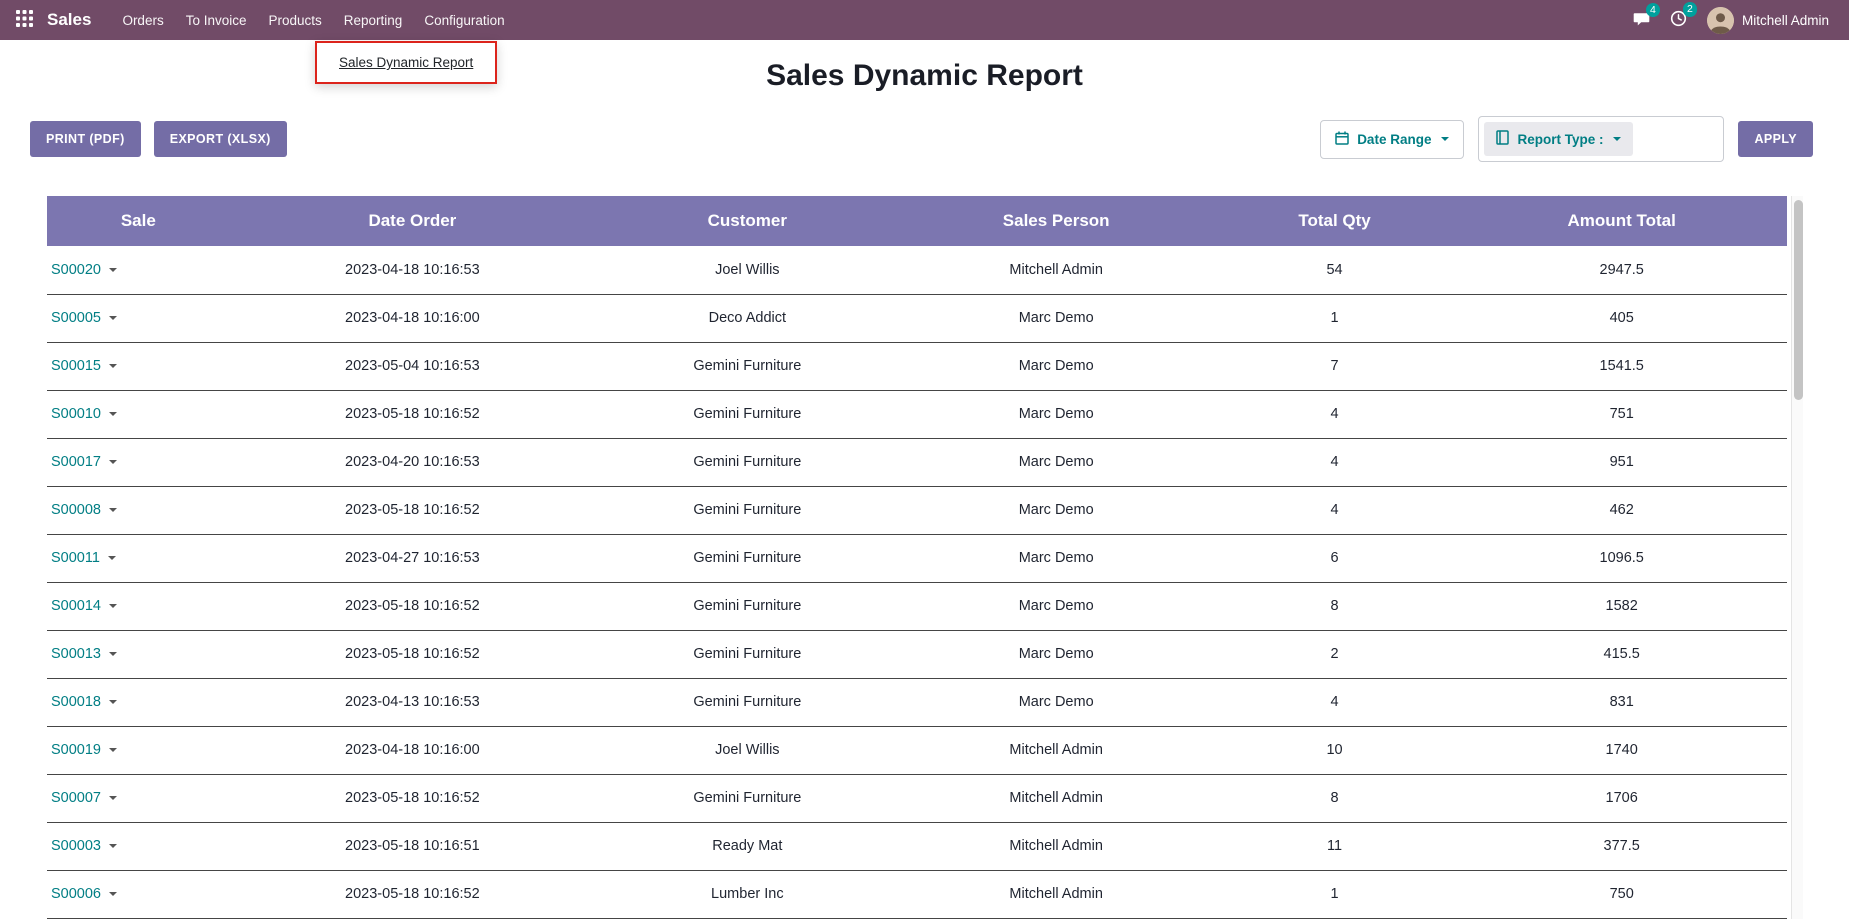 This screenshot has width=1849, height=919. I want to click on filter-controls: Date Range Report Type : APPLY, so click(1566, 139).